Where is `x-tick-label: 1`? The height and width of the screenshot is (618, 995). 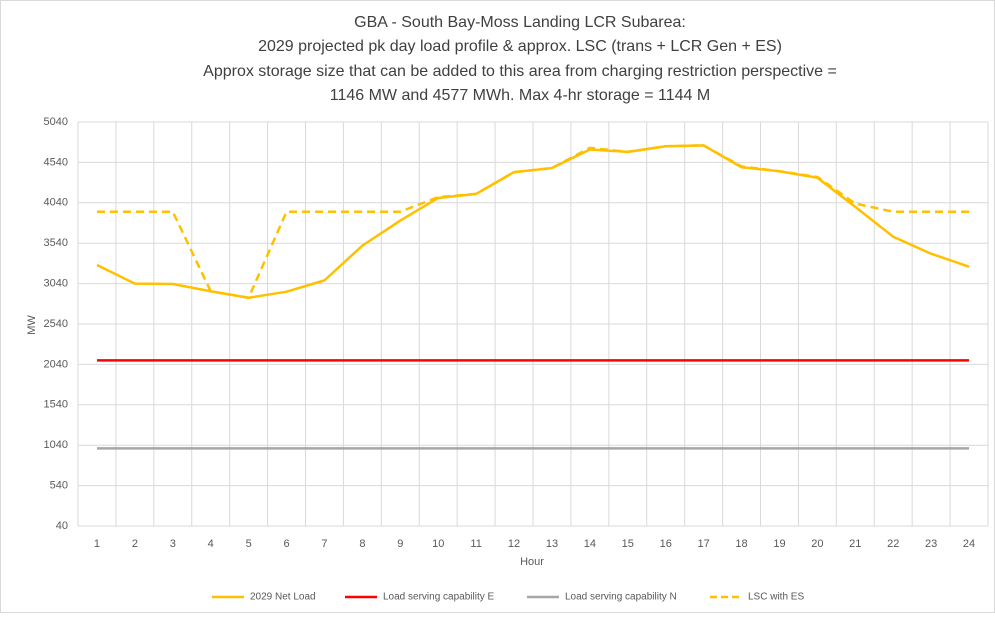
x-tick-label: 1 is located at coordinates (97, 544).